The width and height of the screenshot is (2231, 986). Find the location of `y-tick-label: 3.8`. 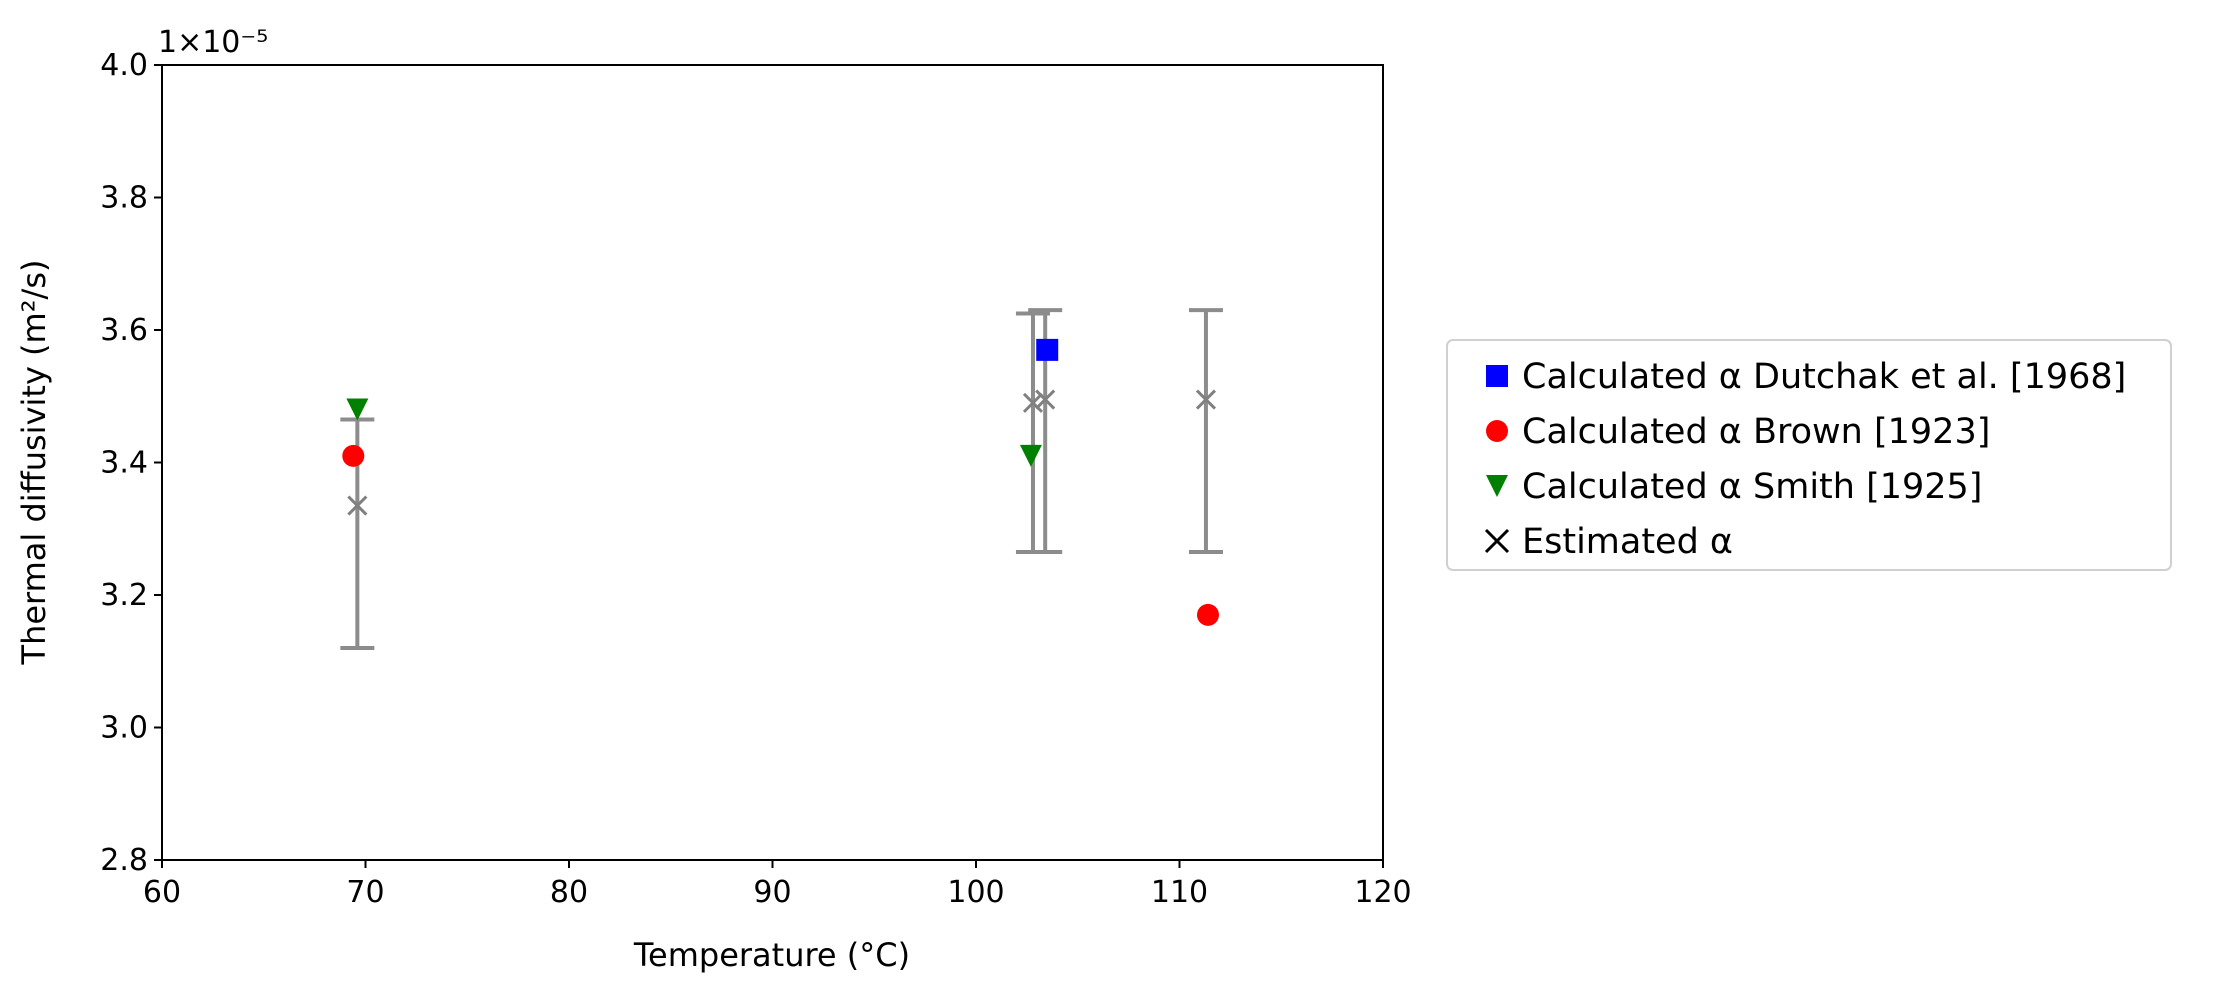

y-tick-label: 3.8 is located at coordinates (124, 198).